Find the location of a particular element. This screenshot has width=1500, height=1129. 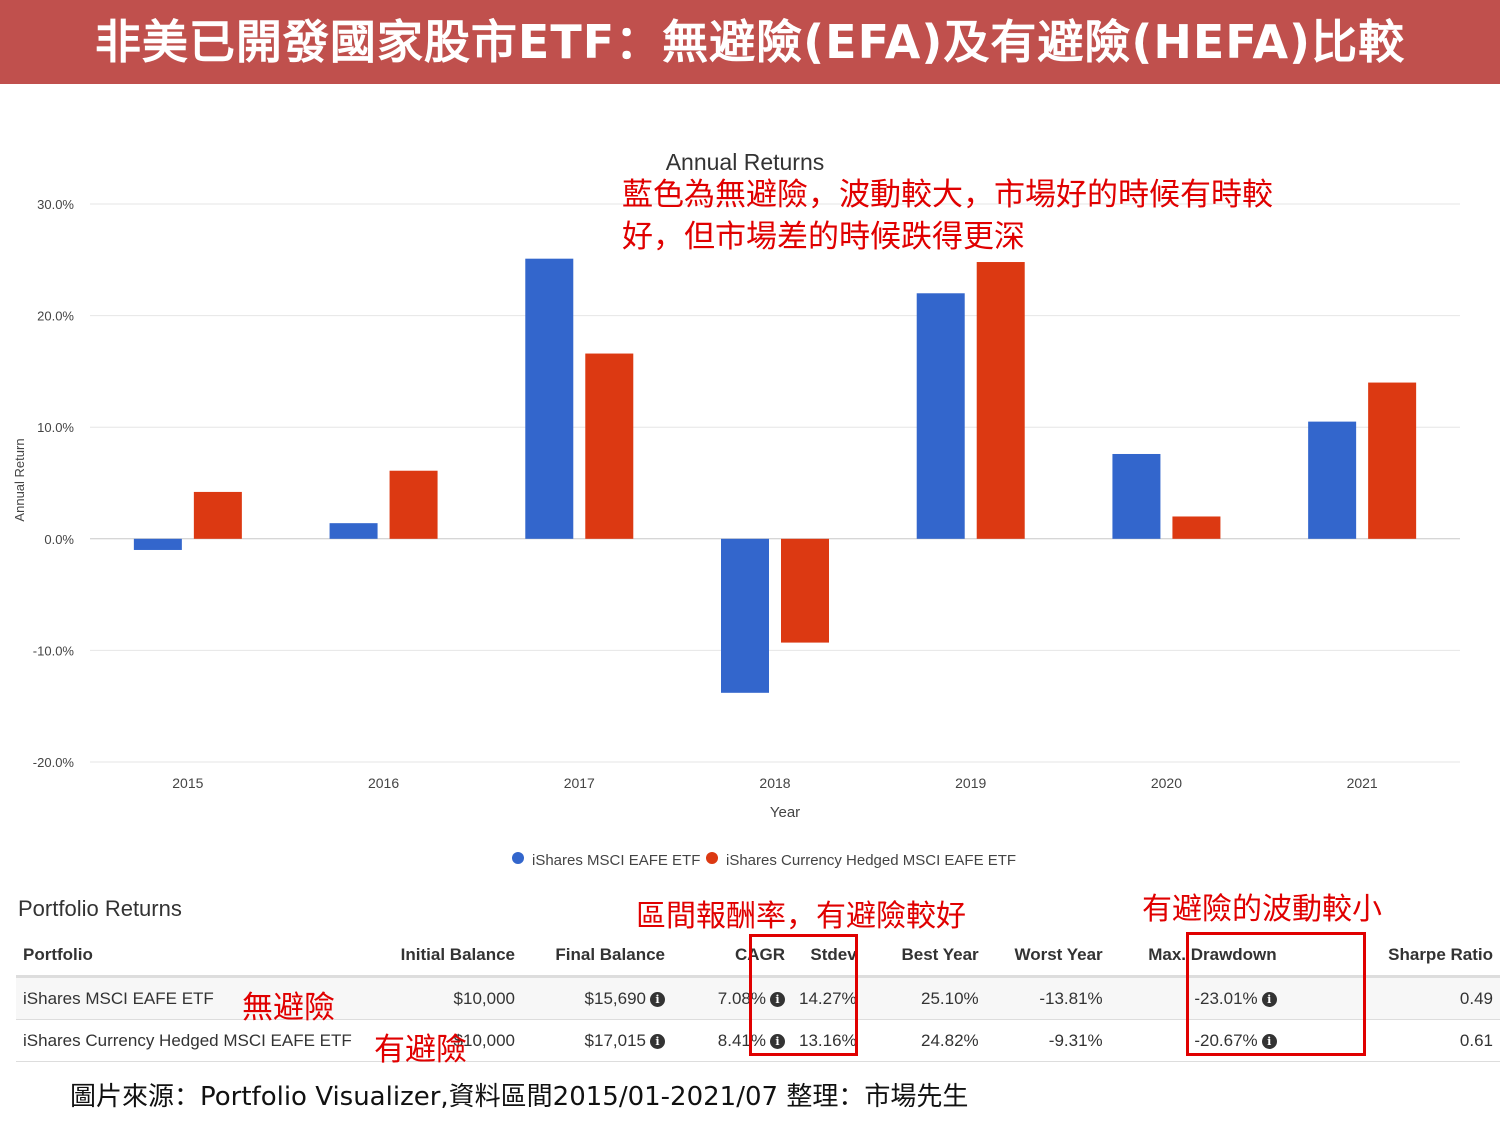

y-tick-label: -10.0% is located at coordinates (54, 650).